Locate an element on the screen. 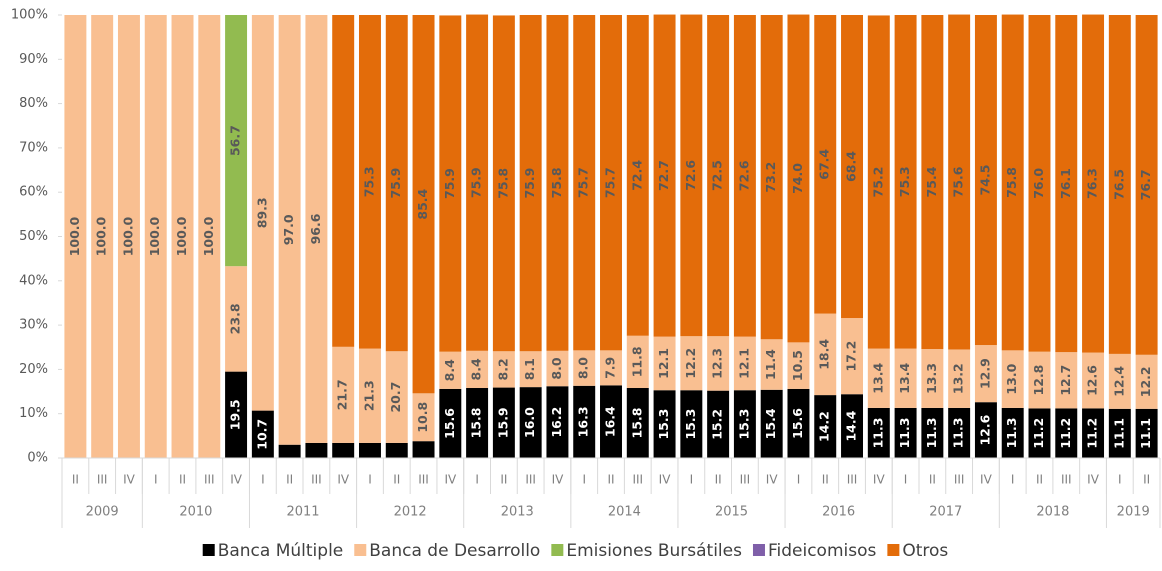 The image size is (1162, 571). legend-label: Emisiones Bursátiles is located at coordinates (654, 551).